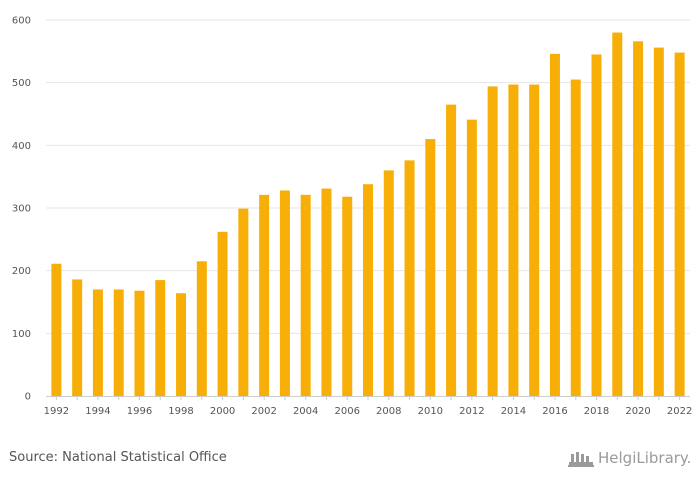 This screenshot has width=700, height=483. Describe the element at coordinates (97, 411) in the screenshot. I see `x-tick-label: 1994` at that location.